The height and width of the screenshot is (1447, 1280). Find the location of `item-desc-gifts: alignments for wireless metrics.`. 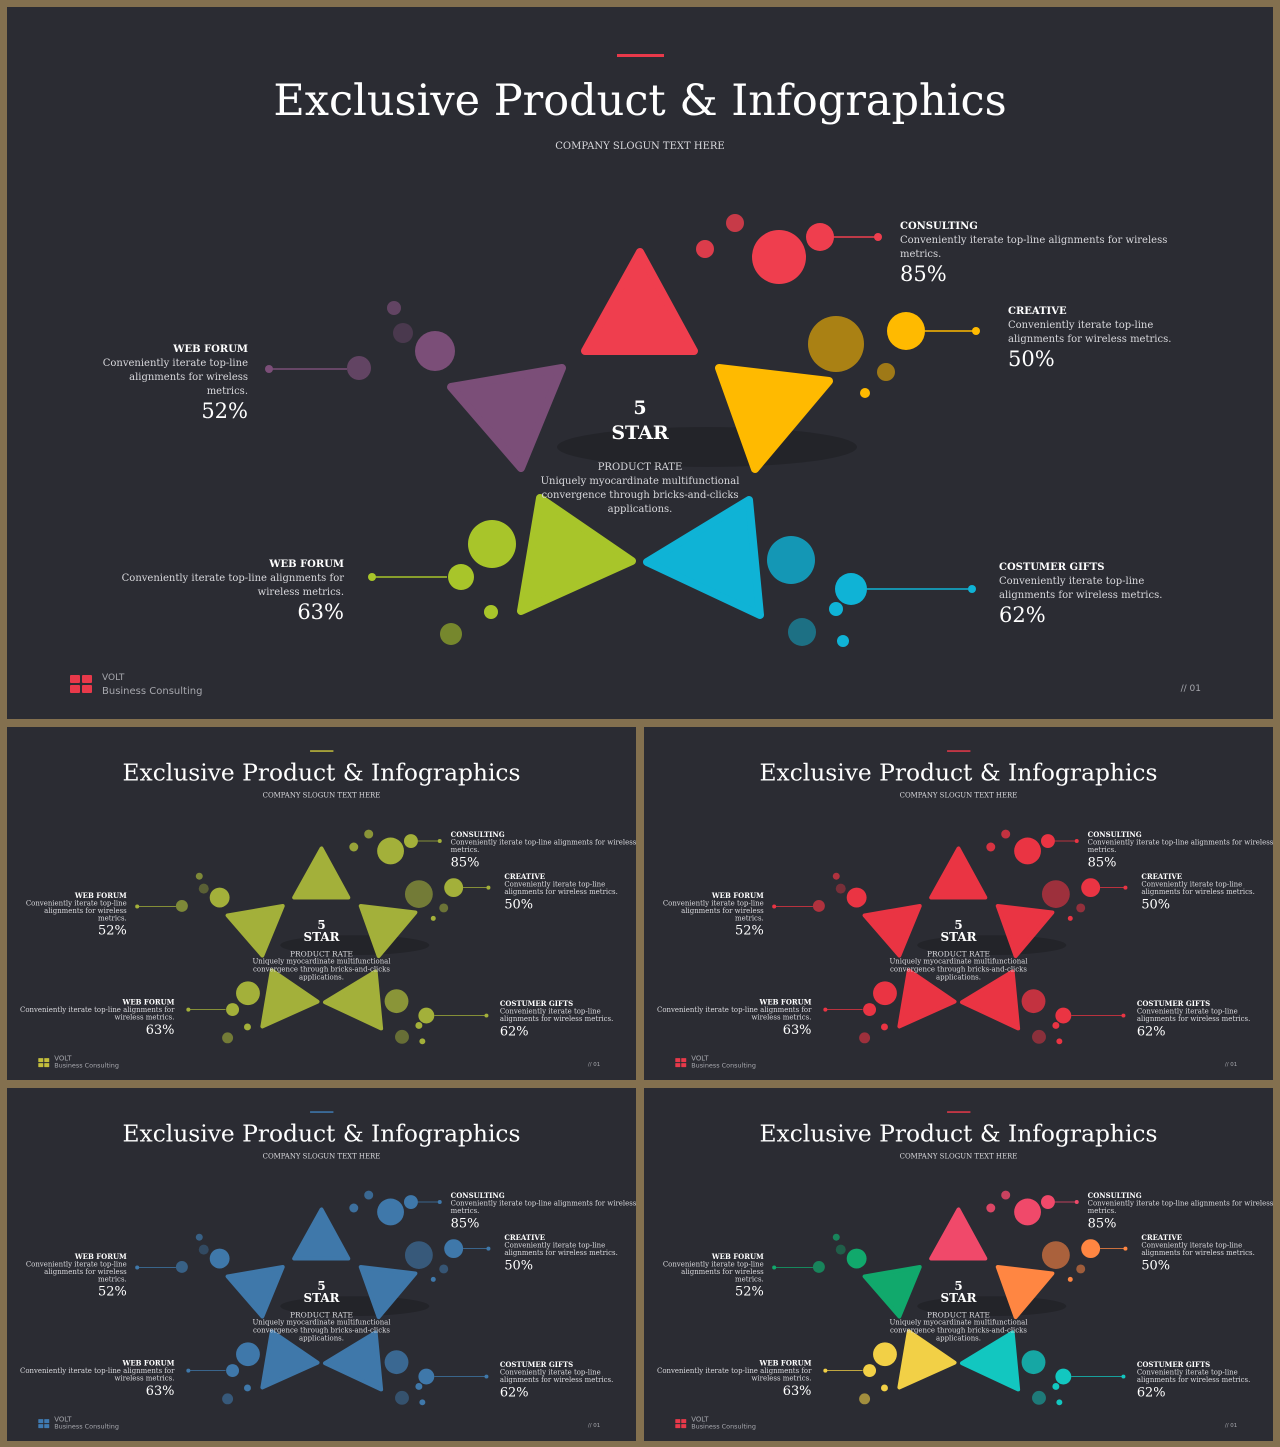

item-desc-gifts: alignments for wireless metrics. is located at coordinates (556, 1380).